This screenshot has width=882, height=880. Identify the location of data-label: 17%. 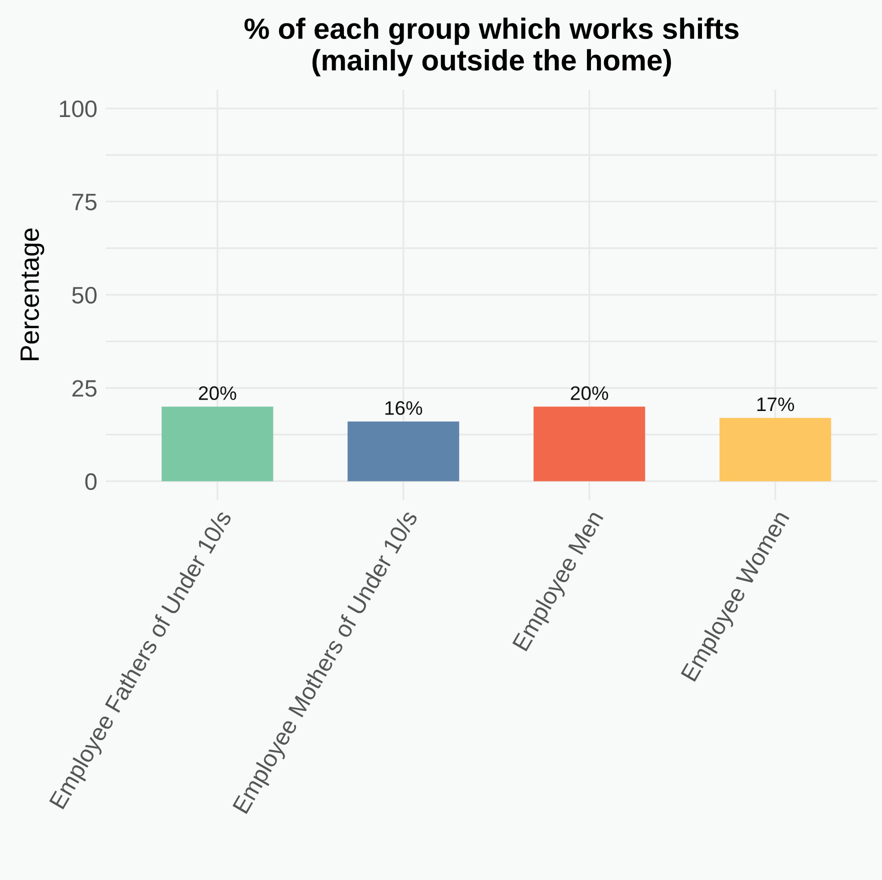
(775, 405).